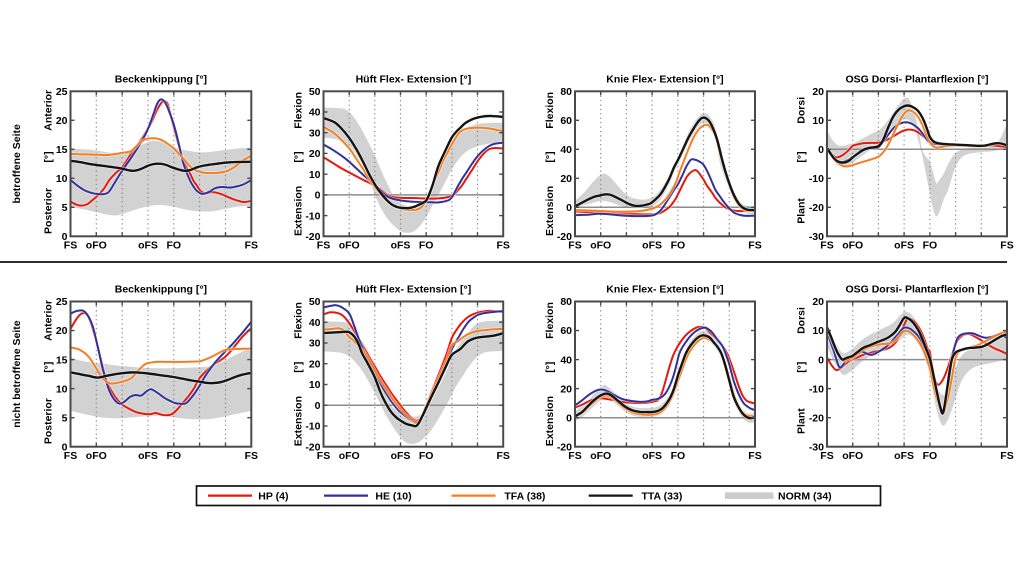 The width and height of the screenshot is (1024, 576). I want to click on svg-text: Dorsi, so click(801, 110).